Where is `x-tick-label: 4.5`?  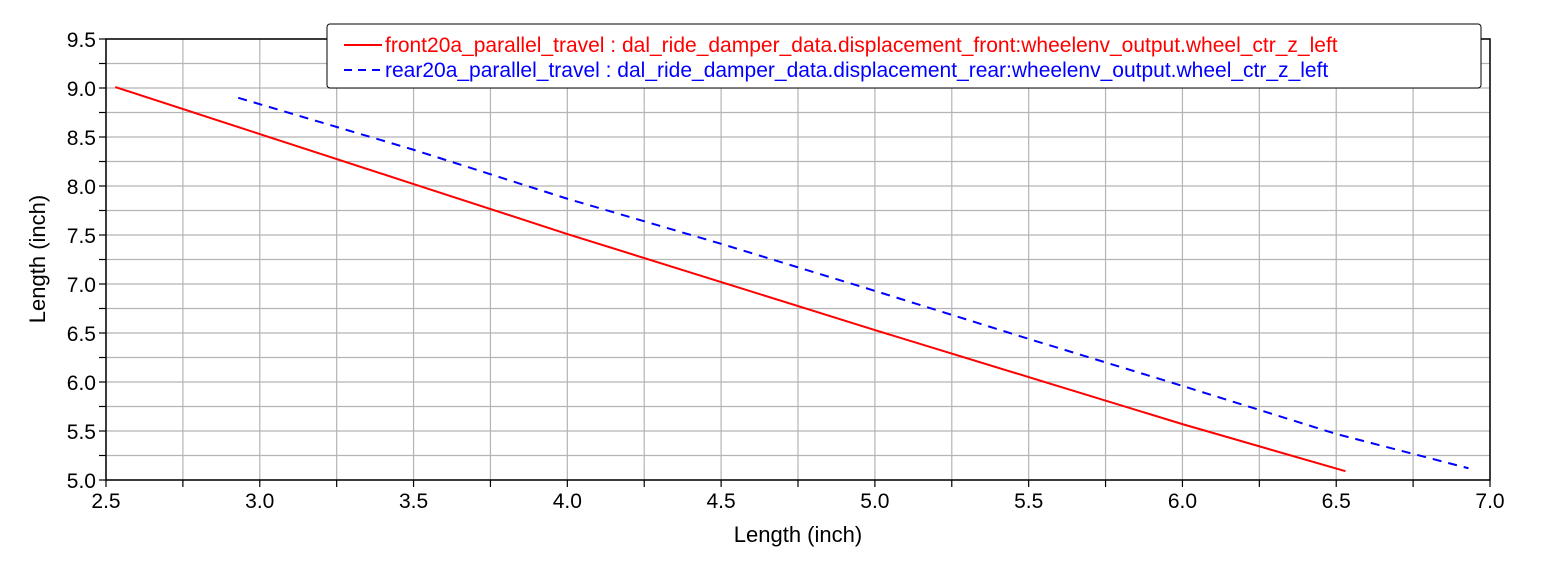 x-tick-label: 4.5 is located at coordinates (721, 501).